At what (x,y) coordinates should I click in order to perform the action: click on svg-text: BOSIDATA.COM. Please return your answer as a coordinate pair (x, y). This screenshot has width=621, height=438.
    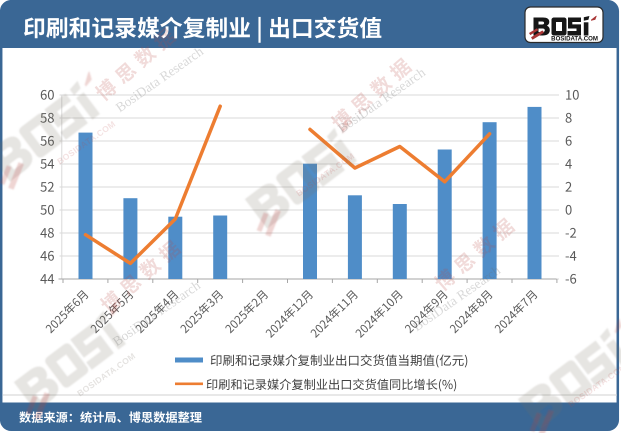
    Looking at the image, I should click on (574, 39).